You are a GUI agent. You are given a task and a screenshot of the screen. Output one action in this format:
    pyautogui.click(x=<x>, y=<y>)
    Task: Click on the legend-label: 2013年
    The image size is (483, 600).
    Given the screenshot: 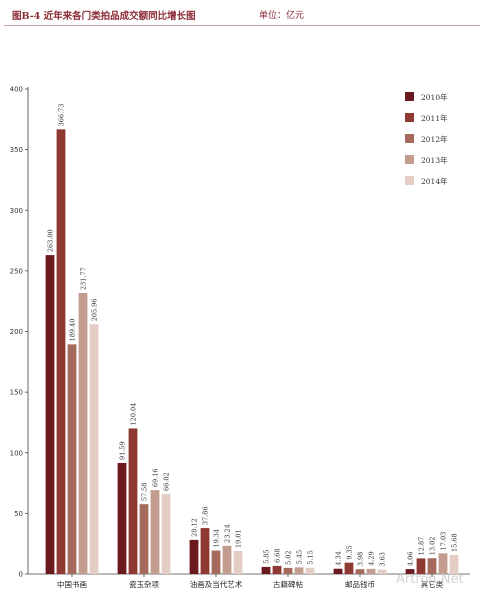 What is the action you would take?
    pyautogui.click(x=434, y=160)
    